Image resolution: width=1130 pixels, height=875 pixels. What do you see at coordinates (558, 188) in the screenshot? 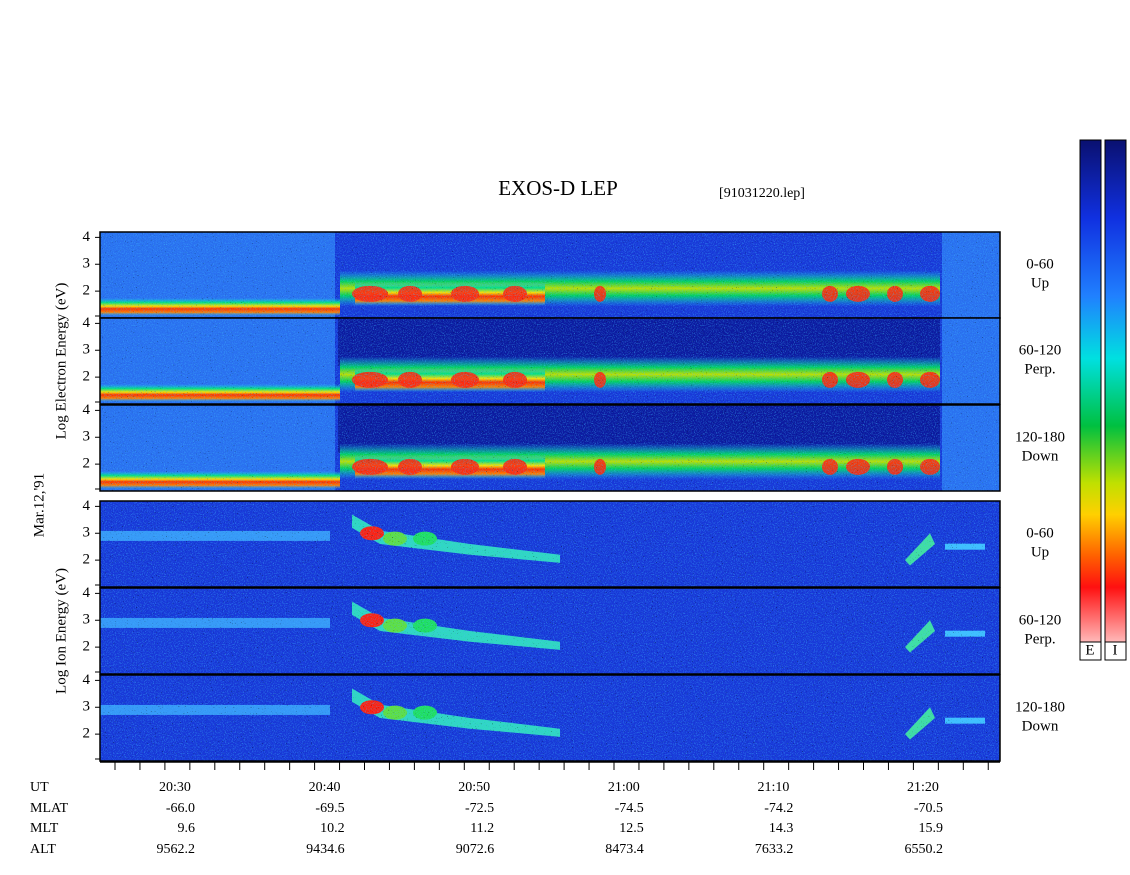
I see `title: EXOS-D LEP` at bounding box center [558, 188].